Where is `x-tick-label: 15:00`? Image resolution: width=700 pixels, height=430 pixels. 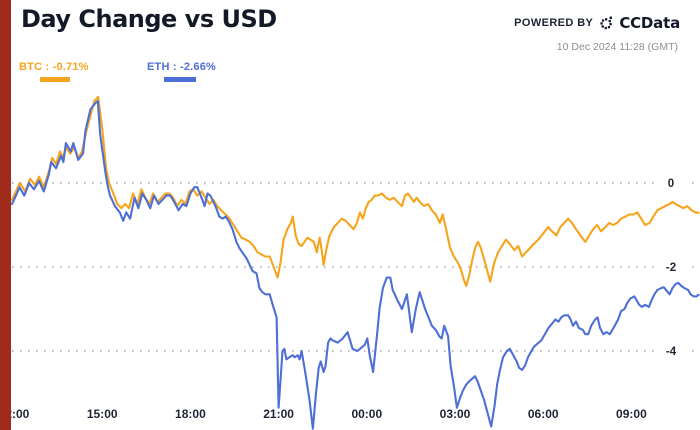
x-tick-label: 15:00 is located at coordinates (102, 414).